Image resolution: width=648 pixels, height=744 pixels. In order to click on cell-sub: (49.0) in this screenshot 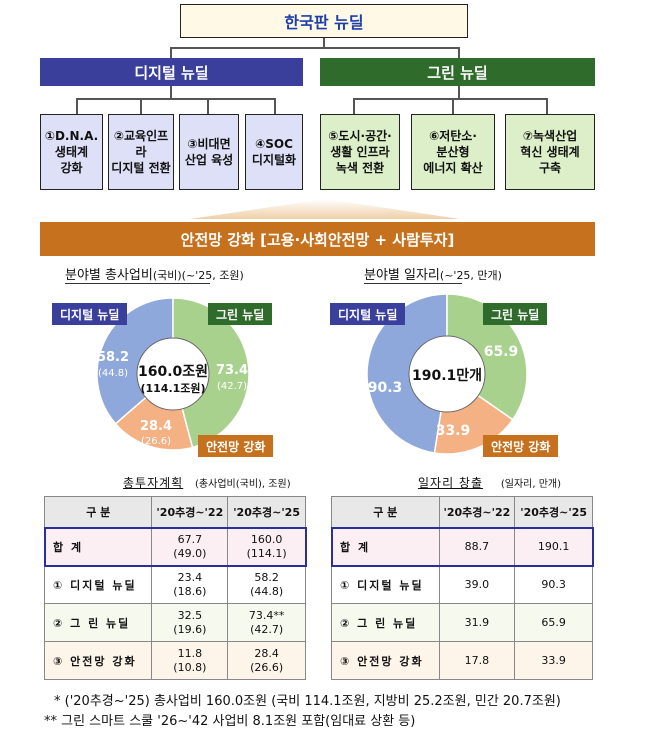, I will do `click(190, 553)`.